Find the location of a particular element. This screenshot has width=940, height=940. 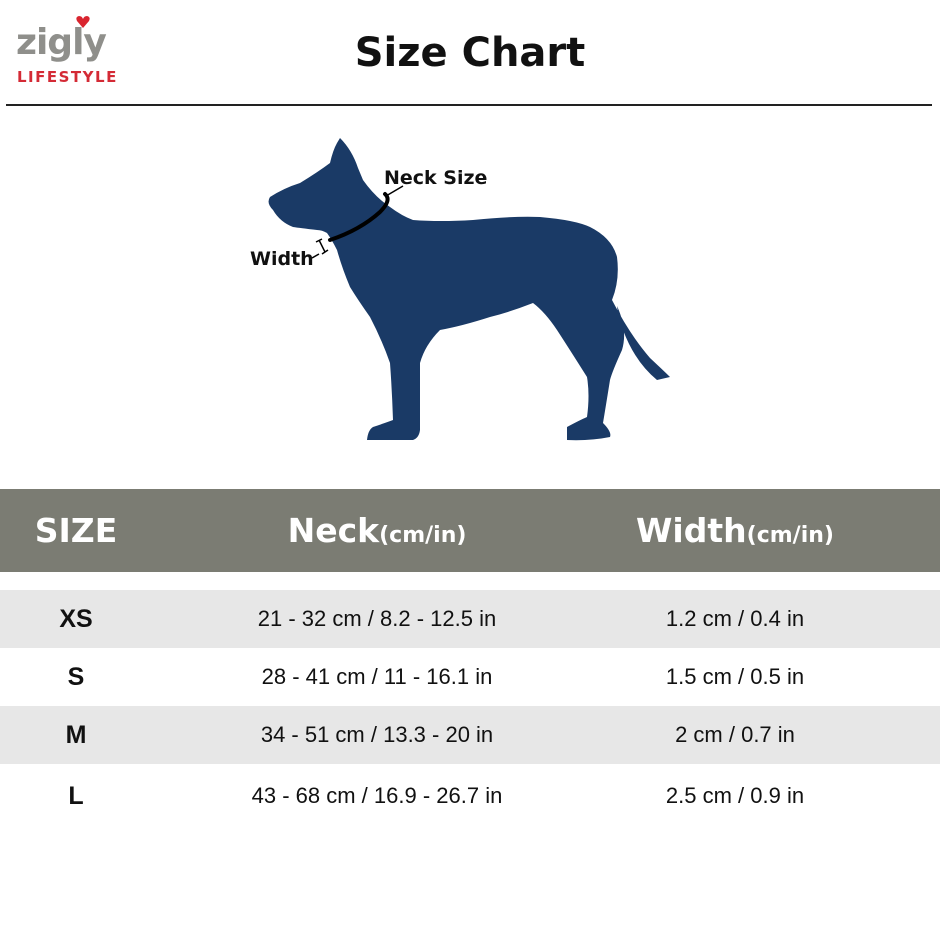

header-size-label: SIZE is located at coordinates (76, 530).